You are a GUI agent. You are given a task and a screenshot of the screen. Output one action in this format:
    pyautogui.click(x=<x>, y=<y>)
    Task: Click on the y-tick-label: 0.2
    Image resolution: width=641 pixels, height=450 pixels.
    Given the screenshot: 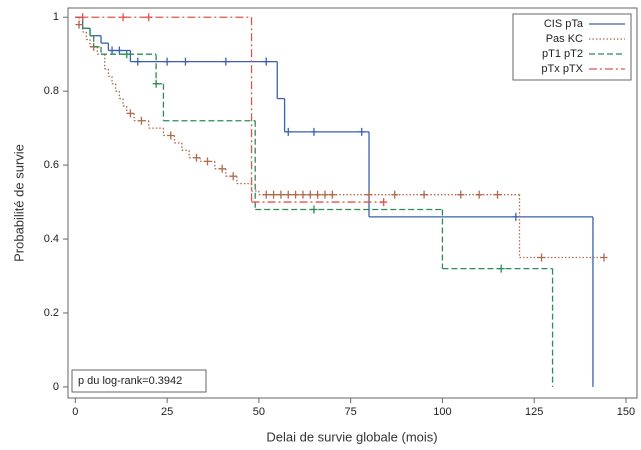 What is the action you would take?
    pyautogui.click(x=51, y=313)
    